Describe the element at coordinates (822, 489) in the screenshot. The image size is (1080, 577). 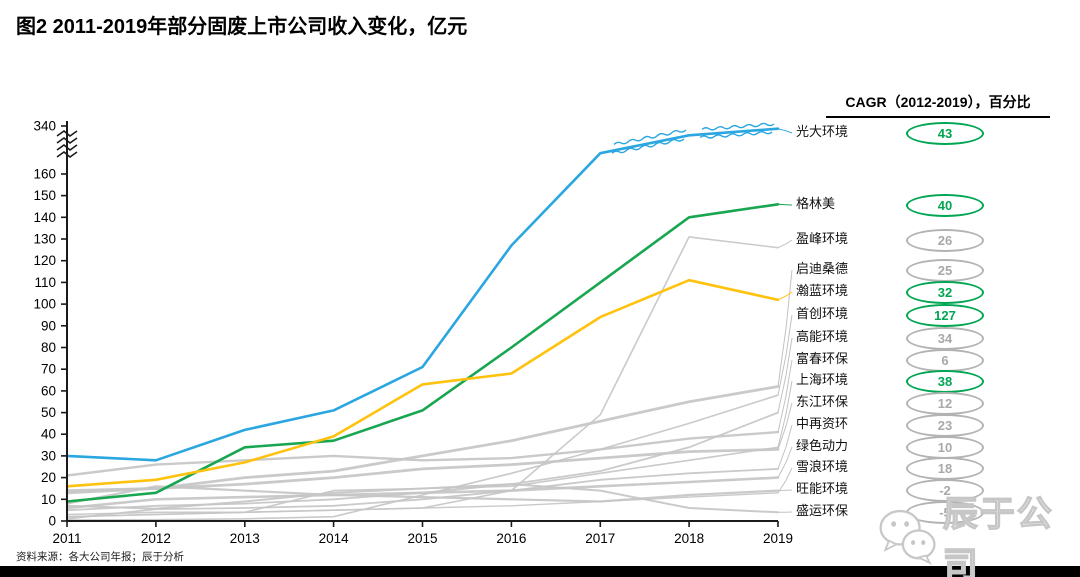
I see `company-label: 旺能环境` at that location.